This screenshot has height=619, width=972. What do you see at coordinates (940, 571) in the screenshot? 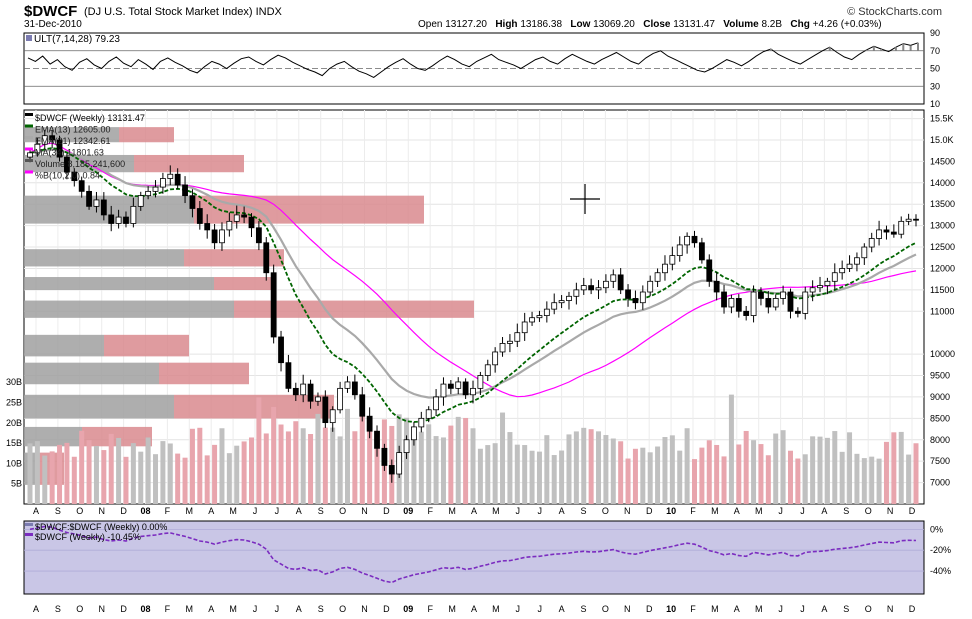
I see `performance-tick-label: -40%` at bounding box center [940, 571].